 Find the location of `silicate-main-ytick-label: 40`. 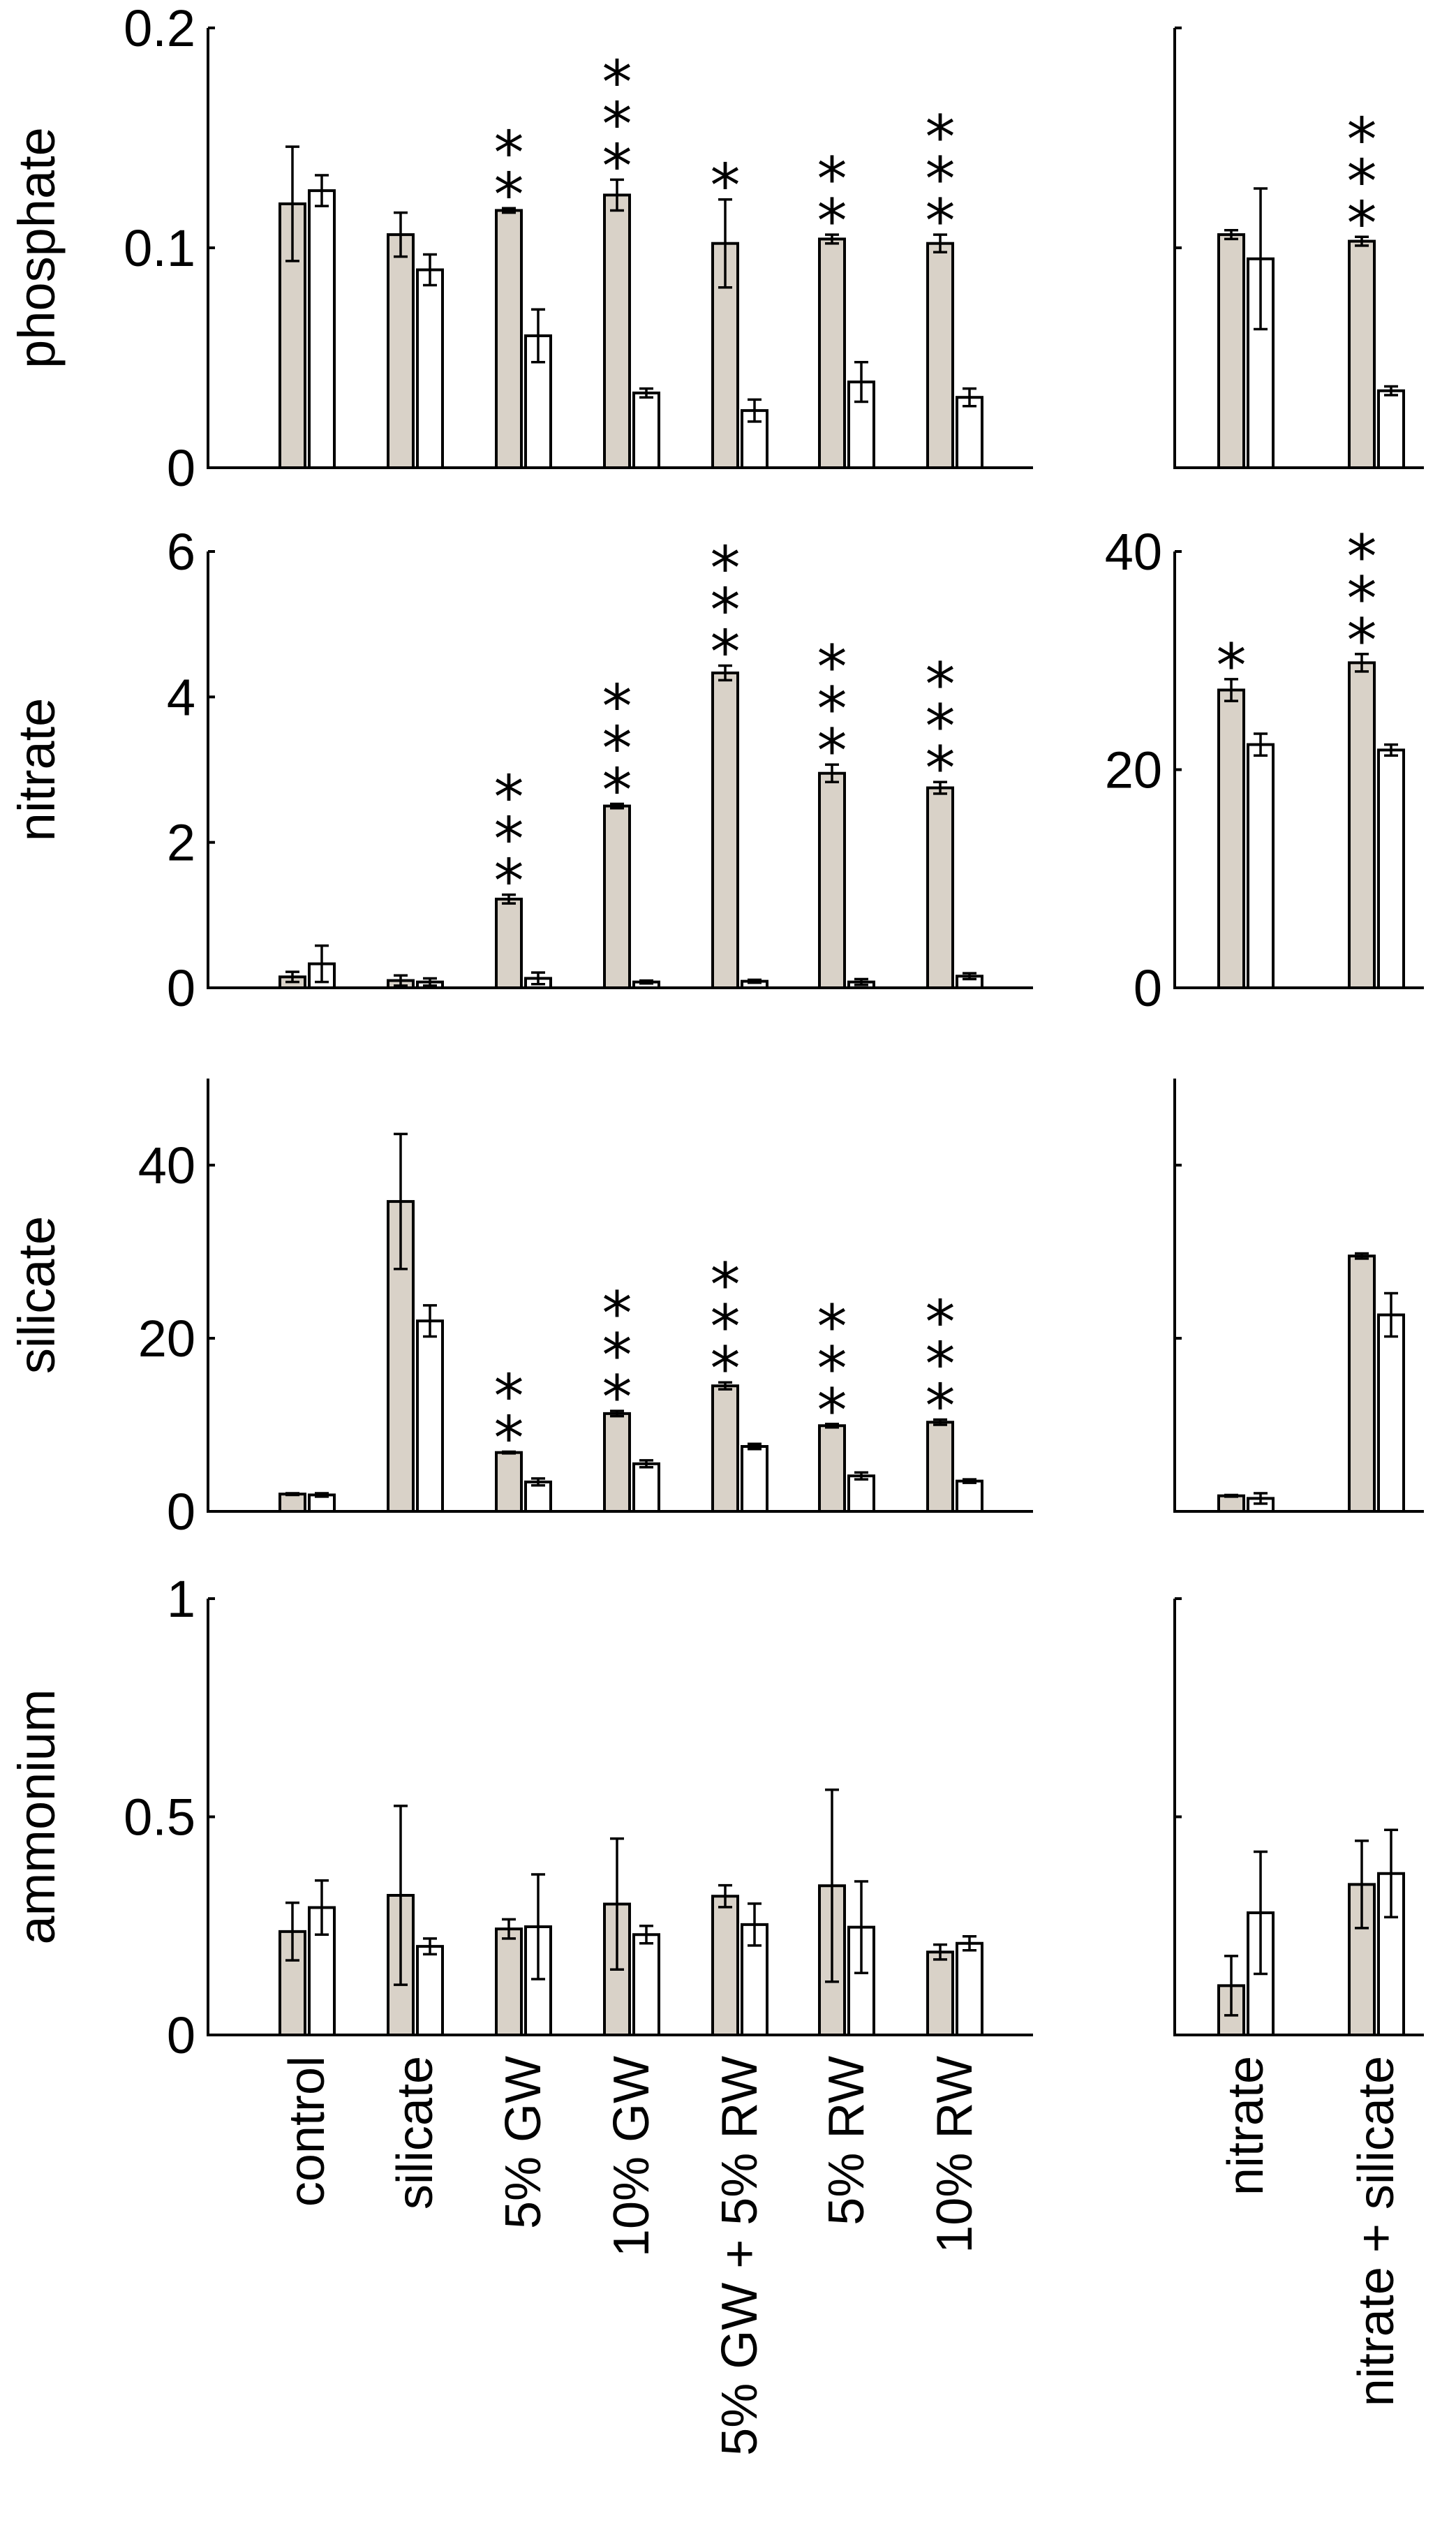

silicate-main-ytick-label: 40 is located at coordinates (166, 1165).